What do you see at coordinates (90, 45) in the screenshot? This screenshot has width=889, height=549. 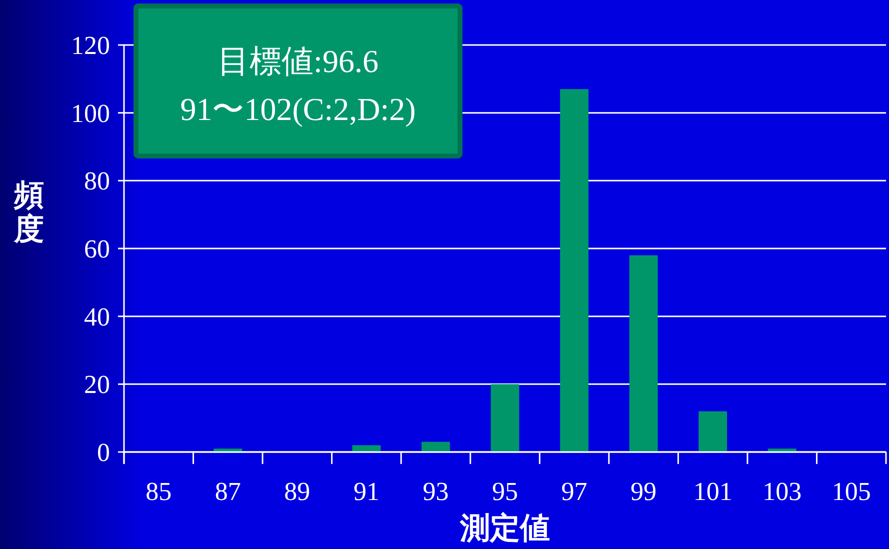 I see `y-tick-label: 120` at bounding box center [90, 45].